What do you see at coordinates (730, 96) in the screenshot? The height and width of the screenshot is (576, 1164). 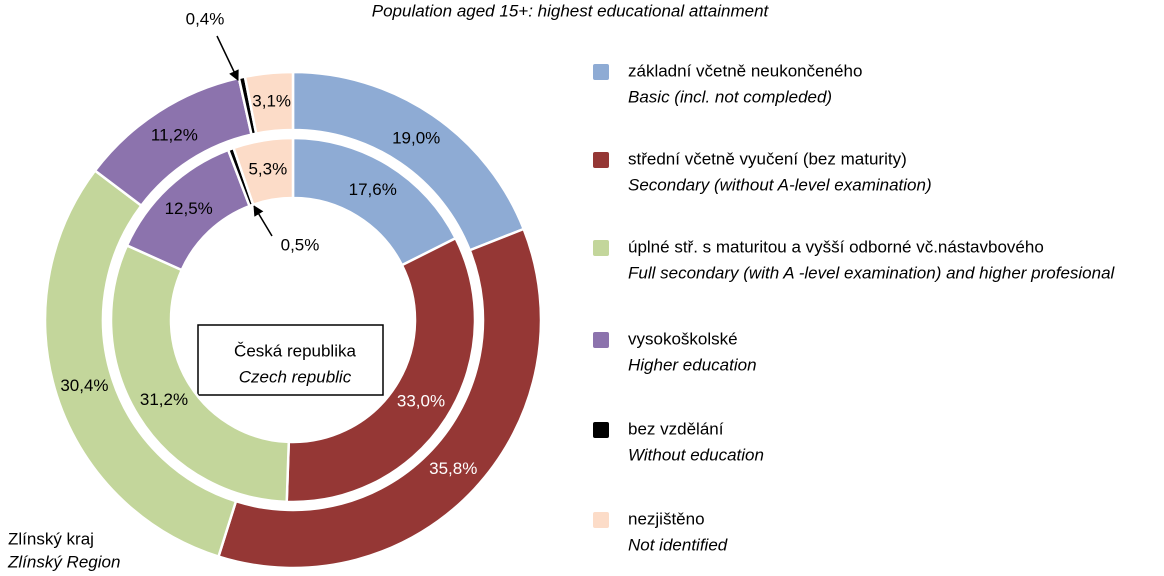 I see `legend-label-en: Basic (incl. not compleded)` at bounding box center [730, 96].